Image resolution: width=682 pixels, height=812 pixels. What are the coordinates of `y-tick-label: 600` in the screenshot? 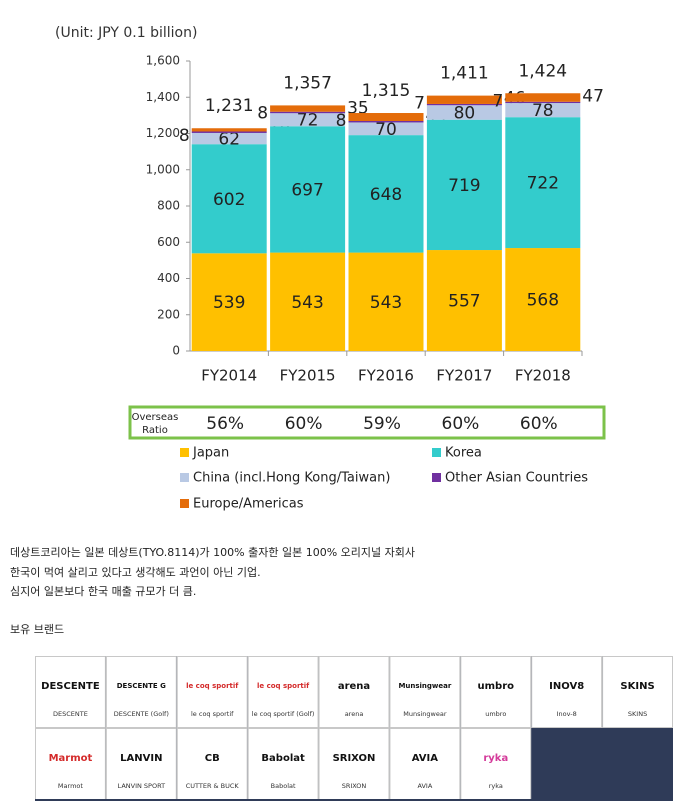 It's located at (168, 242).